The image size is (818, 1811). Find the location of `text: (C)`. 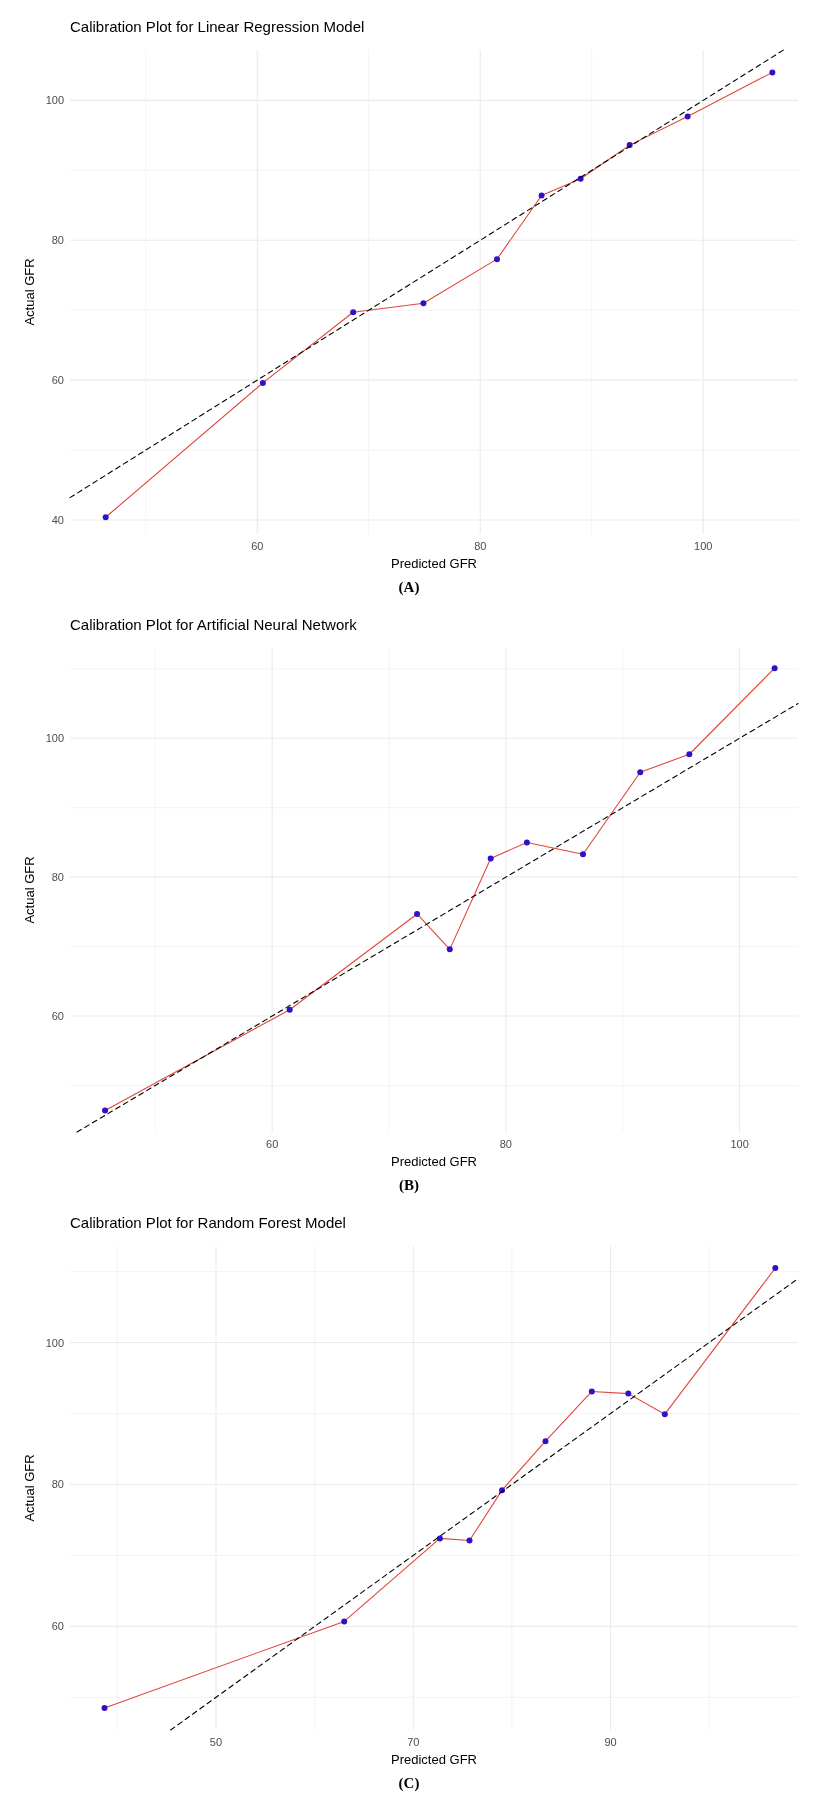

text: (C) is located at coordinates (409, 1783).